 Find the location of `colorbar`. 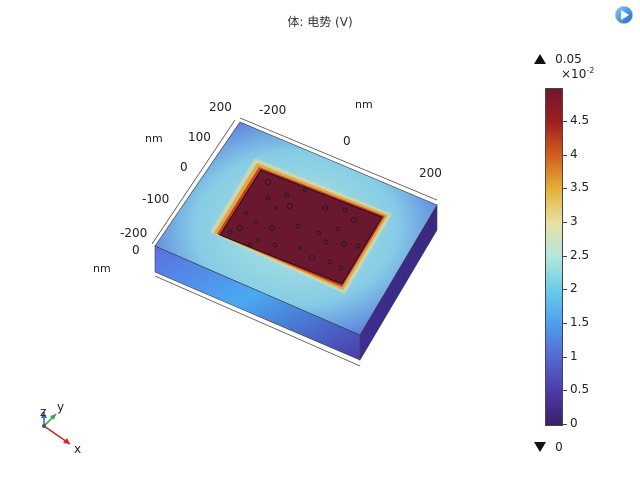

colorbar is located at coordinates (554, 257).